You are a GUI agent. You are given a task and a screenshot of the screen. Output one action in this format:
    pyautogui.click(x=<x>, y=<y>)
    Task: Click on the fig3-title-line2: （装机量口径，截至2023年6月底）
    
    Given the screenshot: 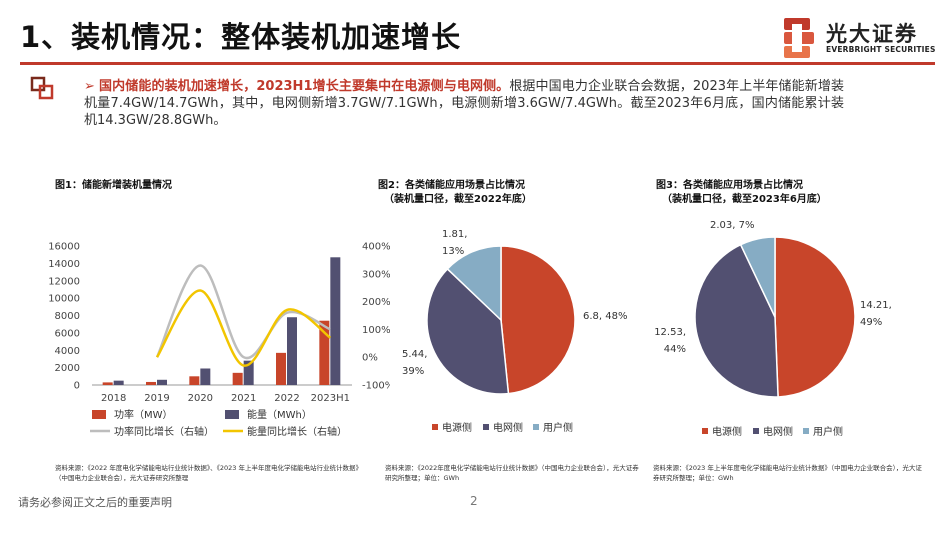 What is the action you would take?
    pyautogui.click(x=744, y=199)
    